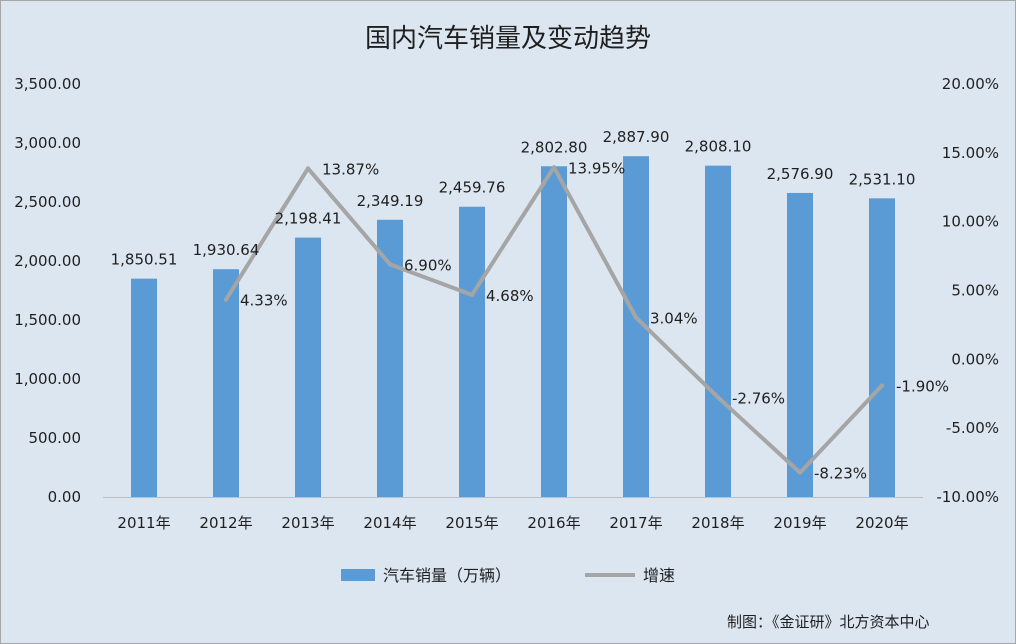  I want to click on legend: 汽车销量（万辆） 增速, so click(508, 575).